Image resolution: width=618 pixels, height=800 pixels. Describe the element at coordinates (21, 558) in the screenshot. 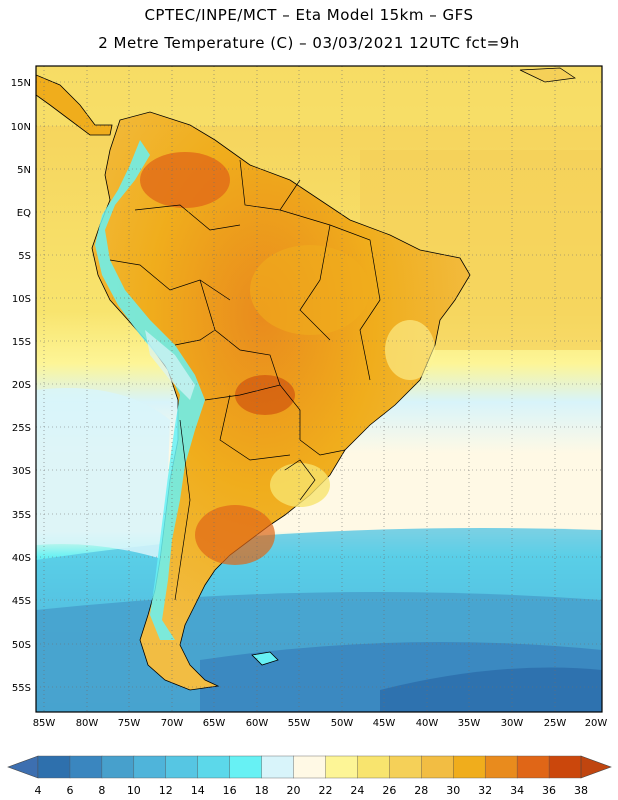

I see `lat-label: 40S` at that location.